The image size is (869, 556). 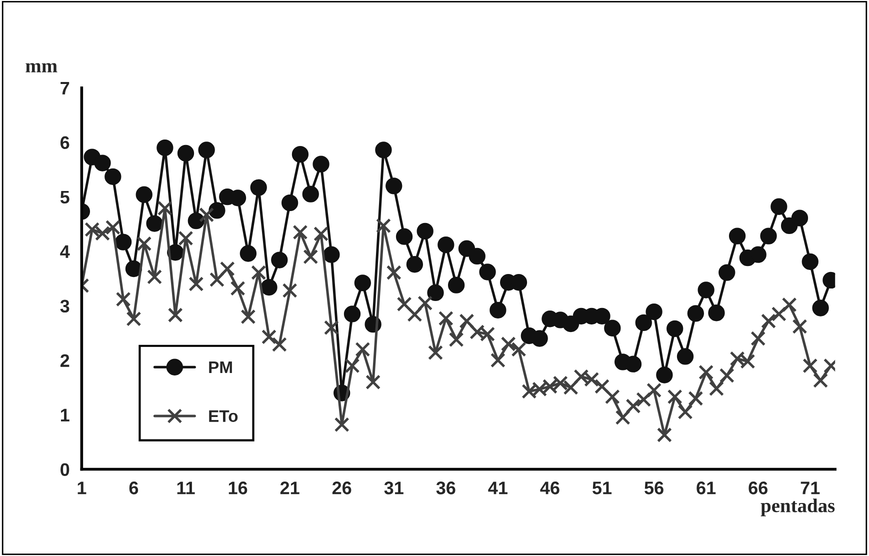 What do you see at coordinates (394, 488) in the screenshot?
I see `x-tick-label: 31` at bounding box center [394, 488].